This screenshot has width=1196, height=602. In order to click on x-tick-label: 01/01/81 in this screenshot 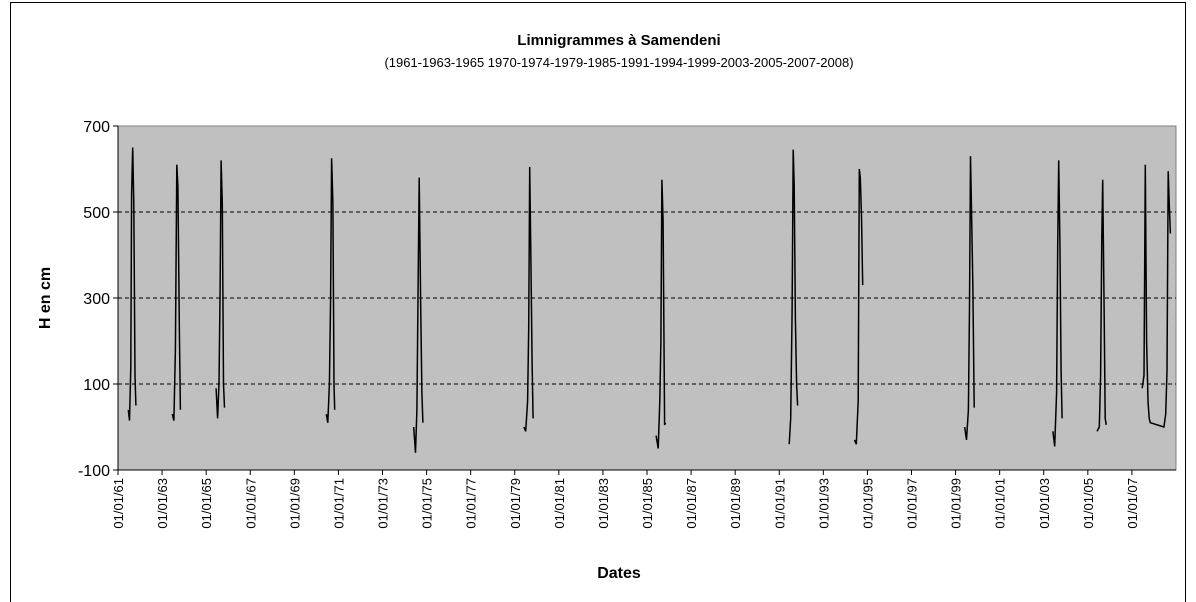, I will do `click(559, 503)`.